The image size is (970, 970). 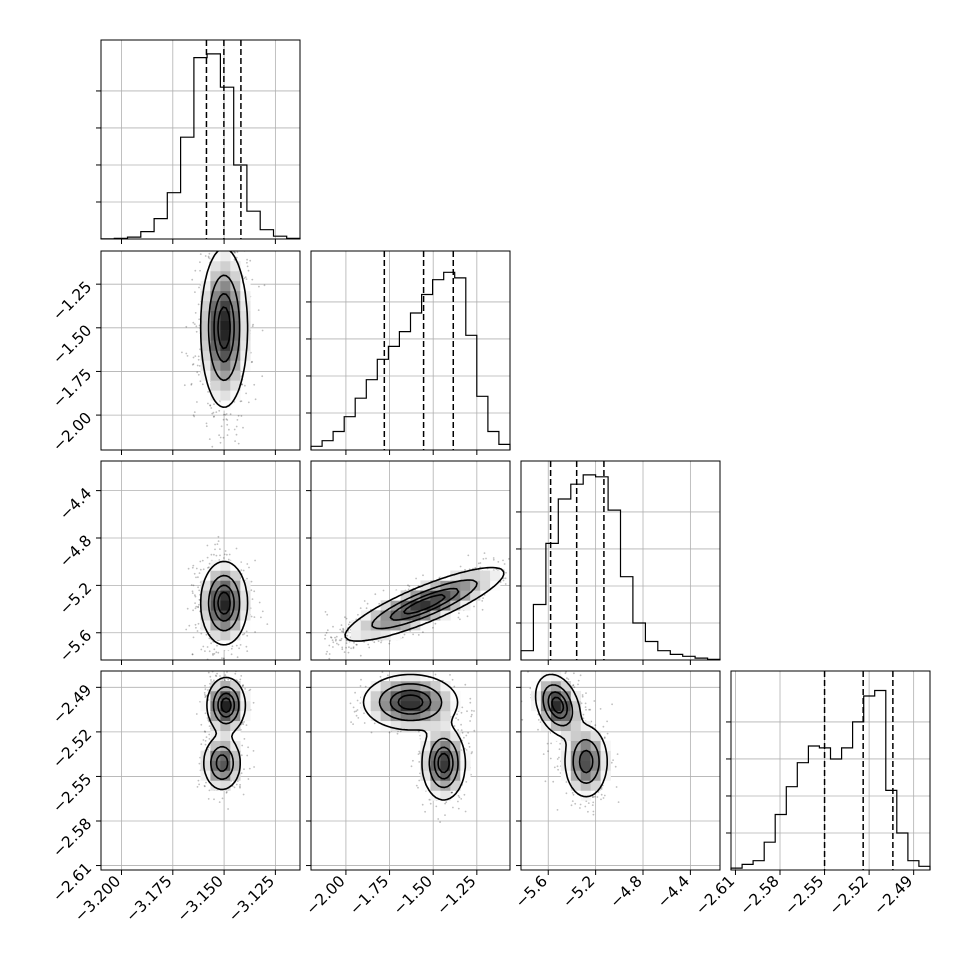 I want to click on panel-frame, so click(x=410, y=350).